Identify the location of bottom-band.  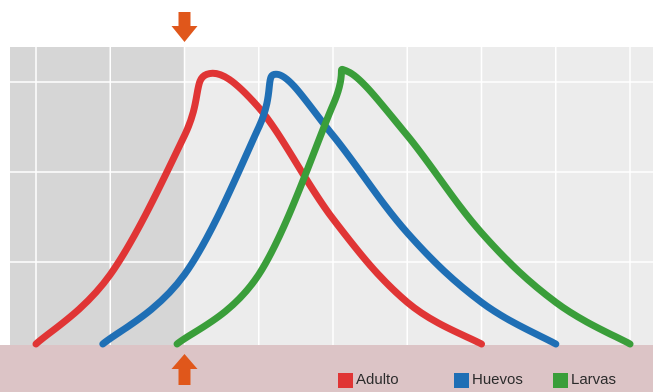
(326, 368).